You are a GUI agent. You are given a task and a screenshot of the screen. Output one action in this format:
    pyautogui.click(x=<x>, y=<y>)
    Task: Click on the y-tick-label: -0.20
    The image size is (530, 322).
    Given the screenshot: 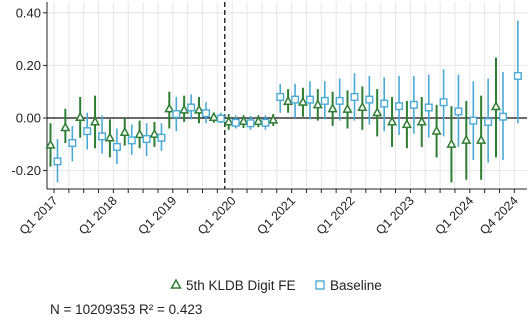 What is the action you would take?
    pyautogui.click(x=26, y=170)
    